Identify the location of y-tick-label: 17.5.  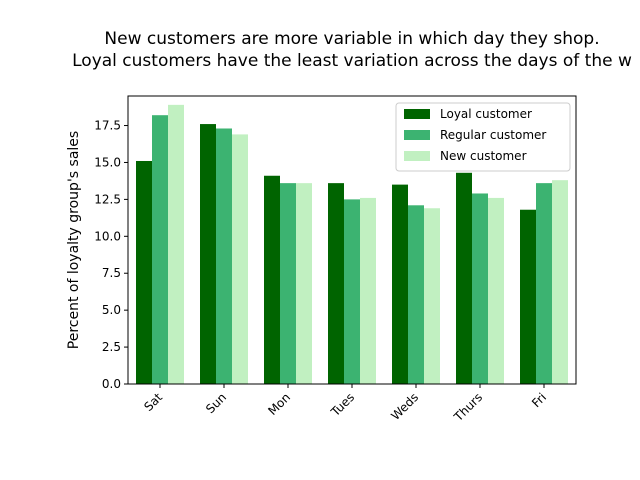
(107, 126).